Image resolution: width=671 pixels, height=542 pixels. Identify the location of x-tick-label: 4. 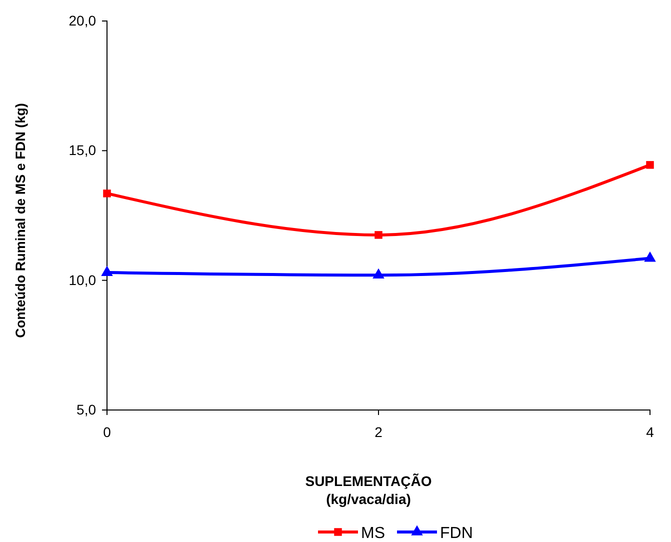
(650, 432).